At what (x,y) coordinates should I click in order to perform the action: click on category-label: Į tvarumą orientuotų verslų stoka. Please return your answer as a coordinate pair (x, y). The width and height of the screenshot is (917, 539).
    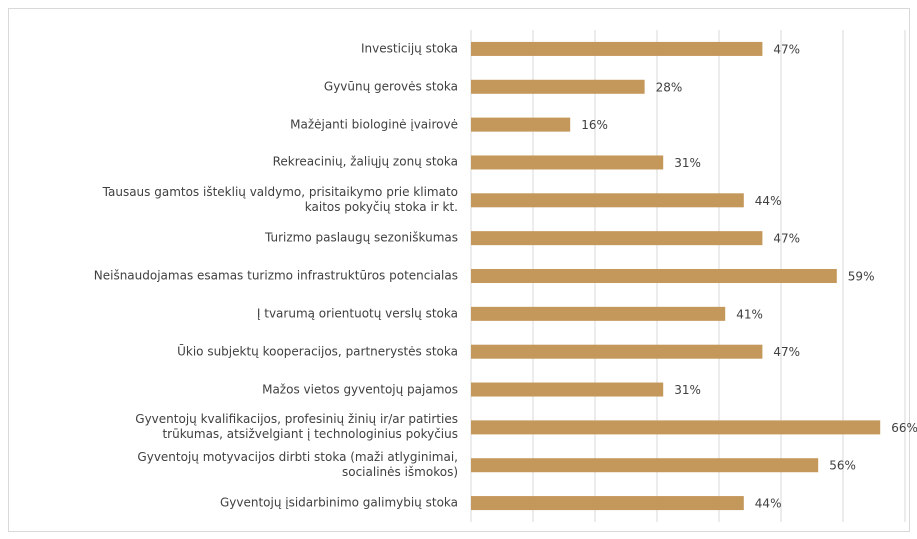
    Looking at the image, I should click on (357, 313).